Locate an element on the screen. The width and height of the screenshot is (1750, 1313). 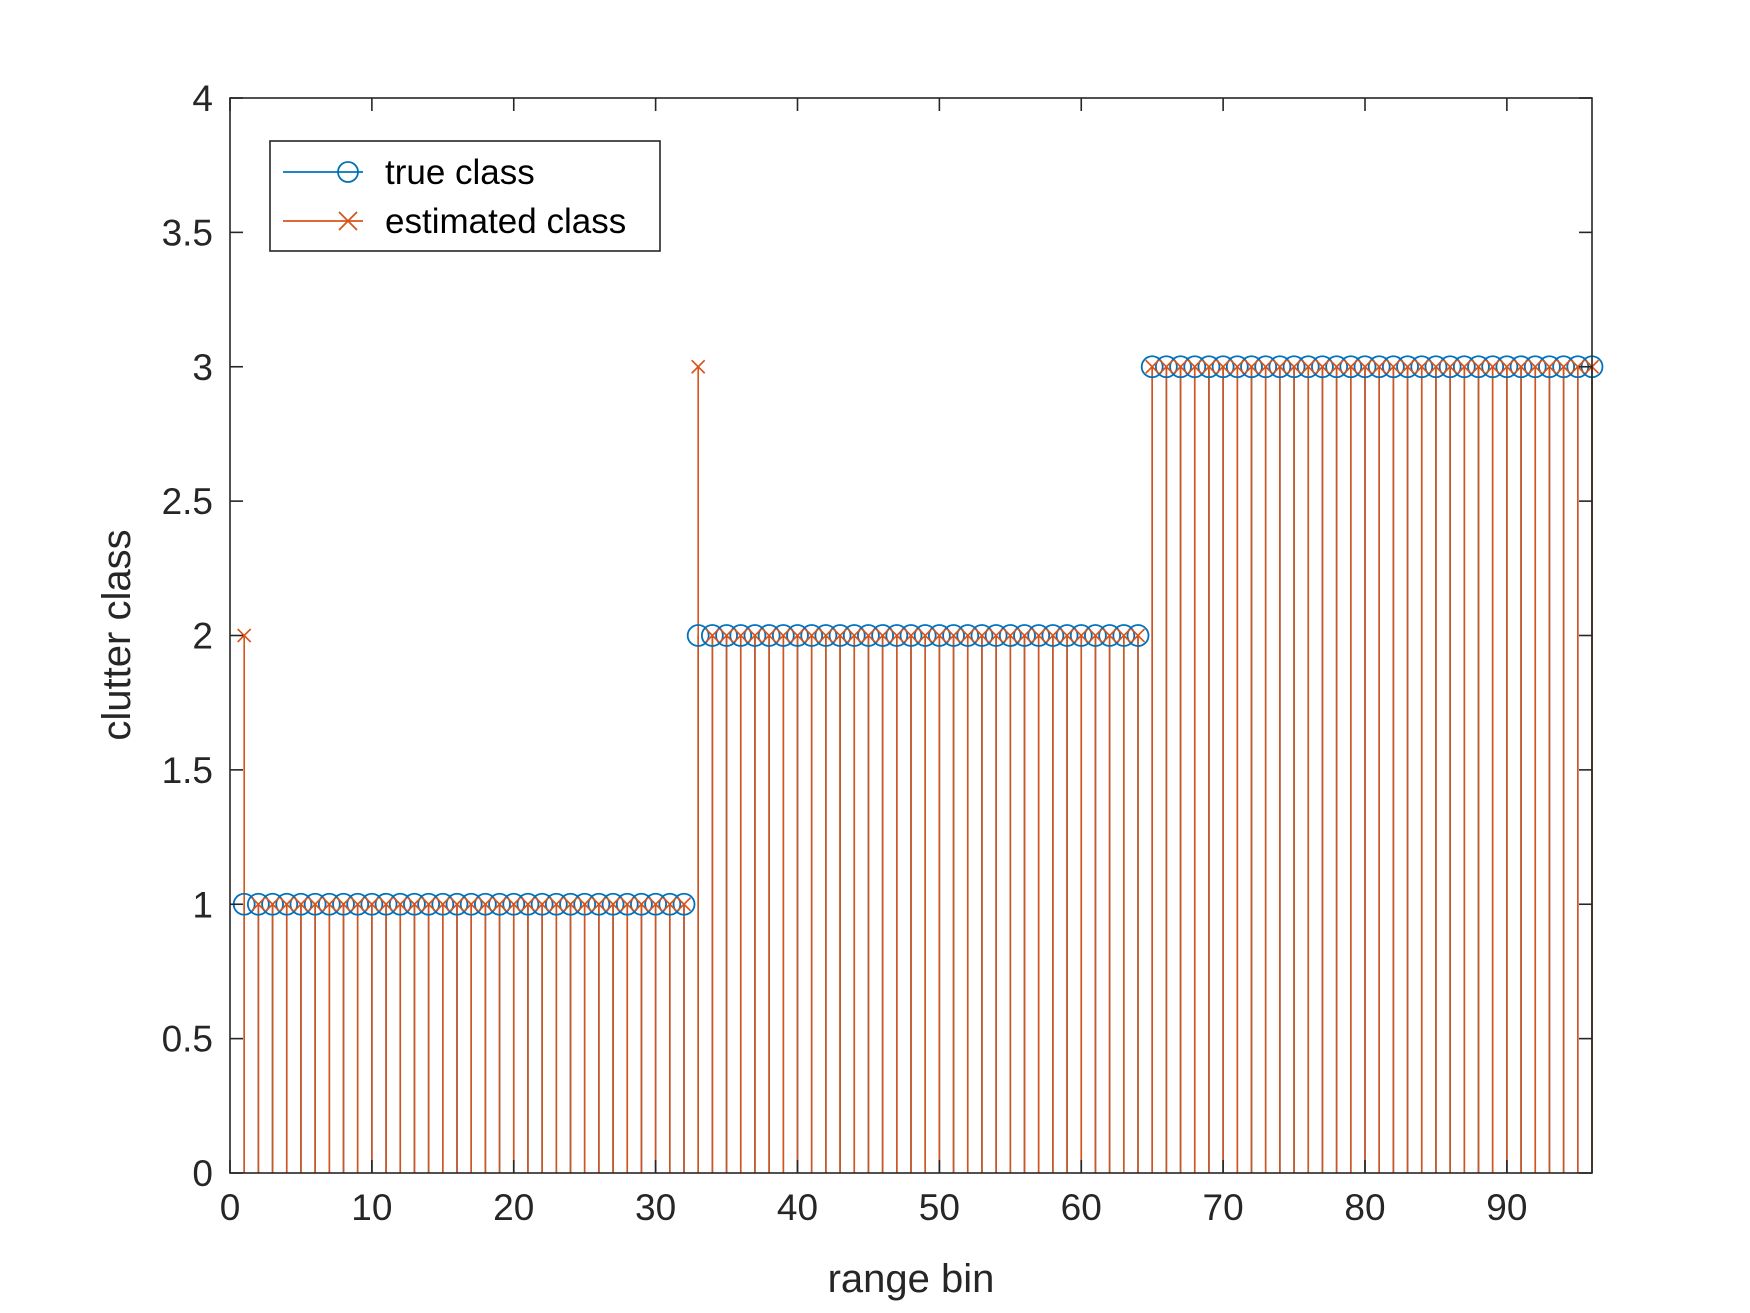
y-tick-label: 0.5 is located at coordinates (187, 1039).